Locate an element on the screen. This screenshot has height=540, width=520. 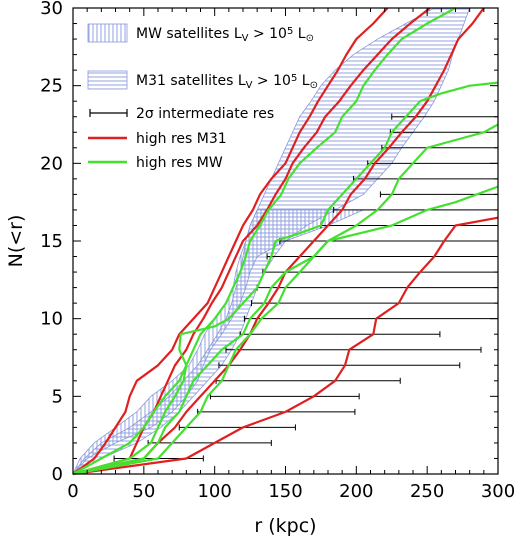
mw_obs-legend-part: 5 is located at coordinates (290, 31).